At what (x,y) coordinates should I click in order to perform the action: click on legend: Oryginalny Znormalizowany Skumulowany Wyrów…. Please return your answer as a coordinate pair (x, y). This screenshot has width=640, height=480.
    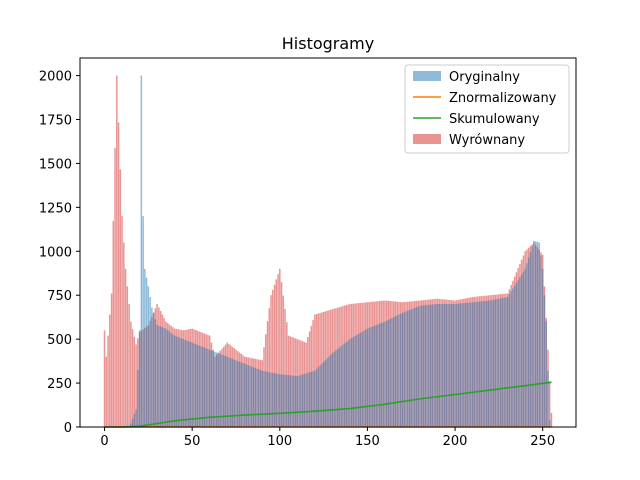
    Looking at the image, I should click on (487, 109).